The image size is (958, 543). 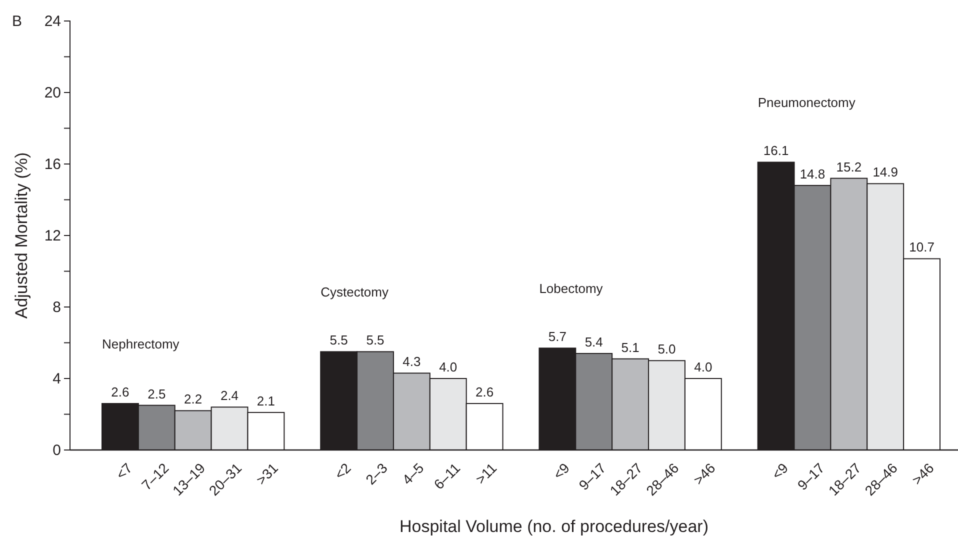 I want to click on data-label: 14.9, so click(x=885, y=172).